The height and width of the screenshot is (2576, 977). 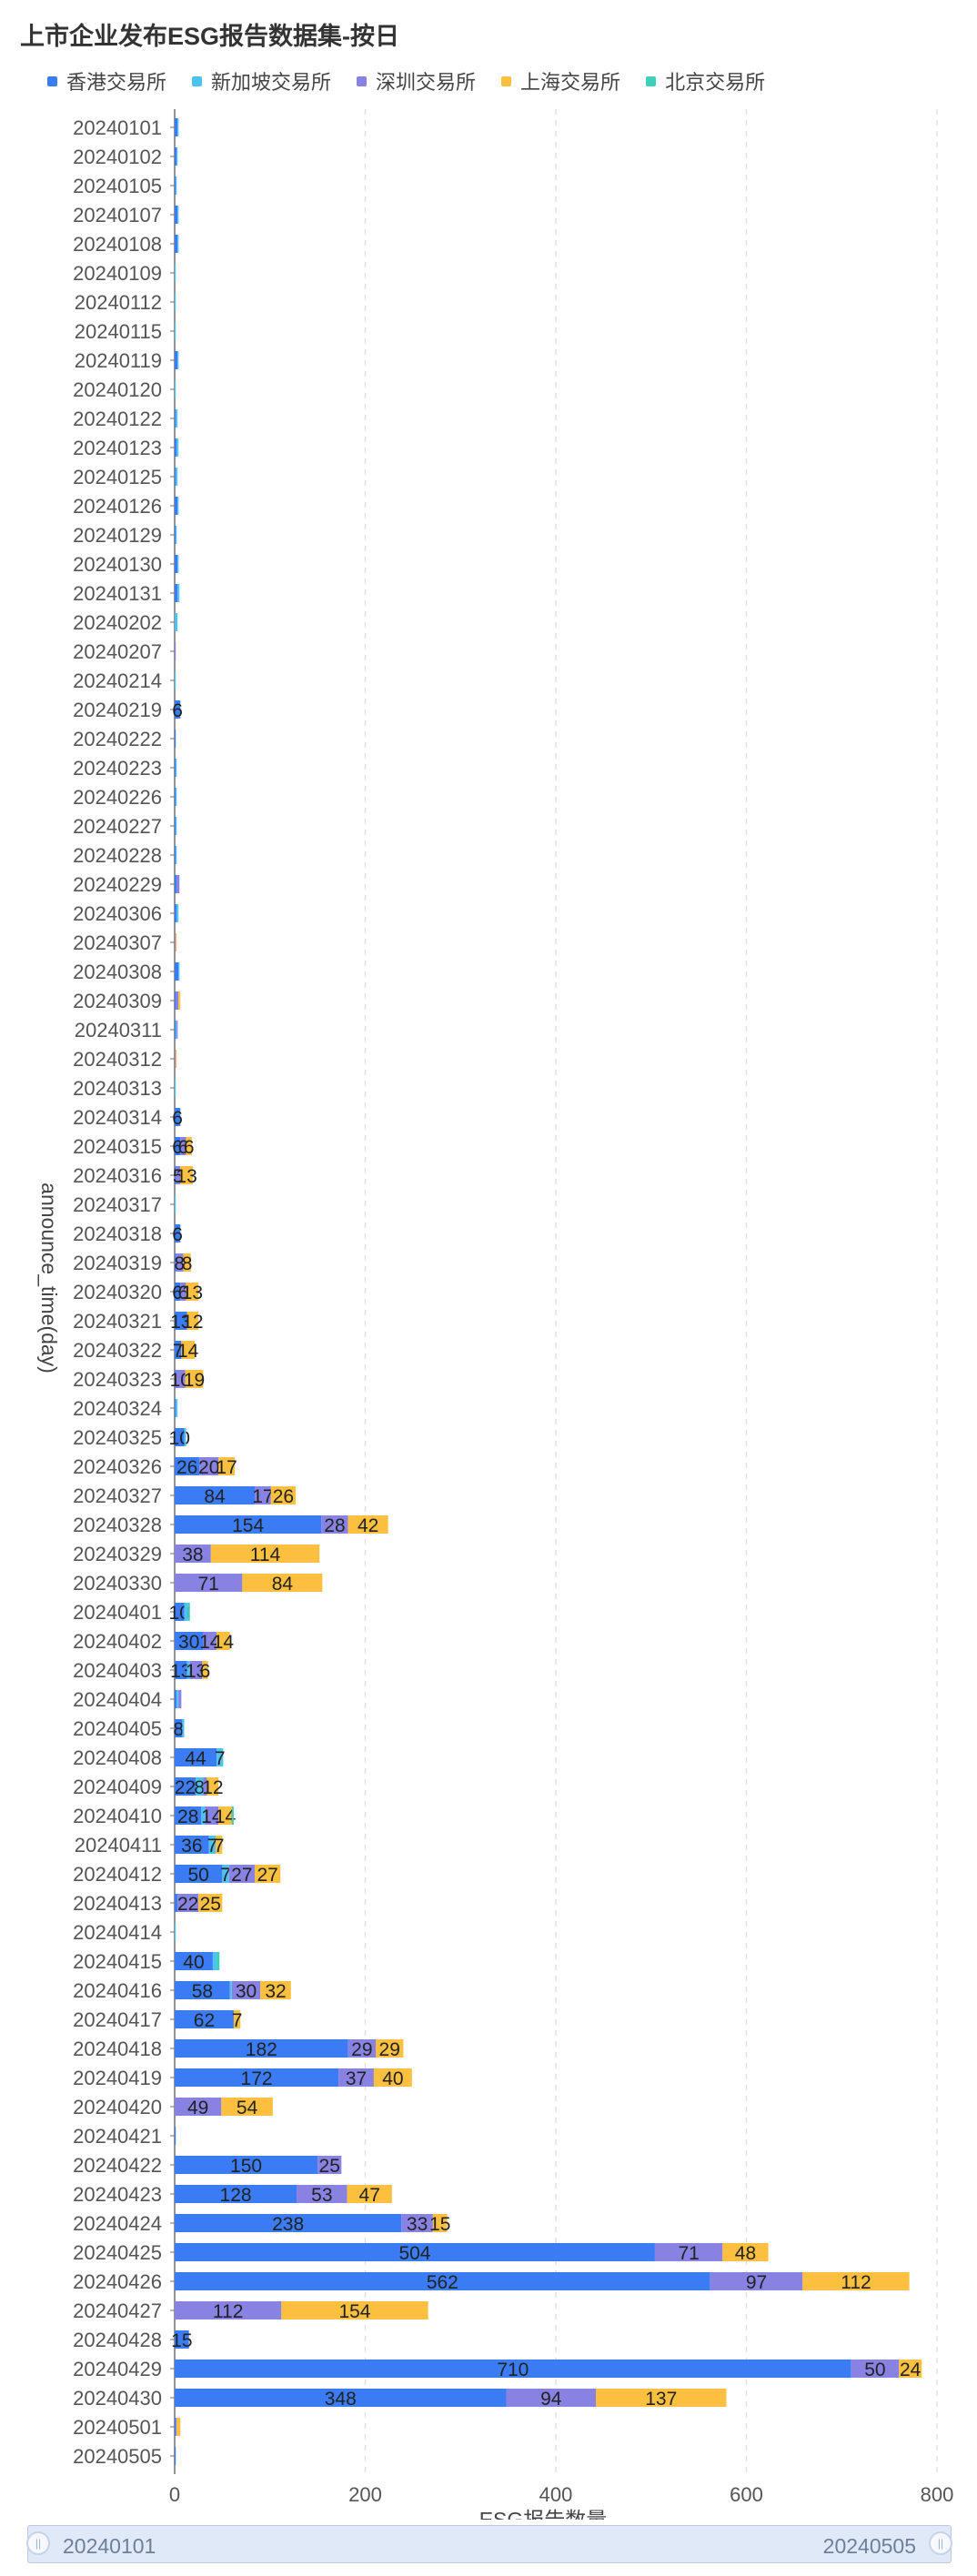 I want to click on y-tick-label: 20240414, so click(x=117, y=1932).